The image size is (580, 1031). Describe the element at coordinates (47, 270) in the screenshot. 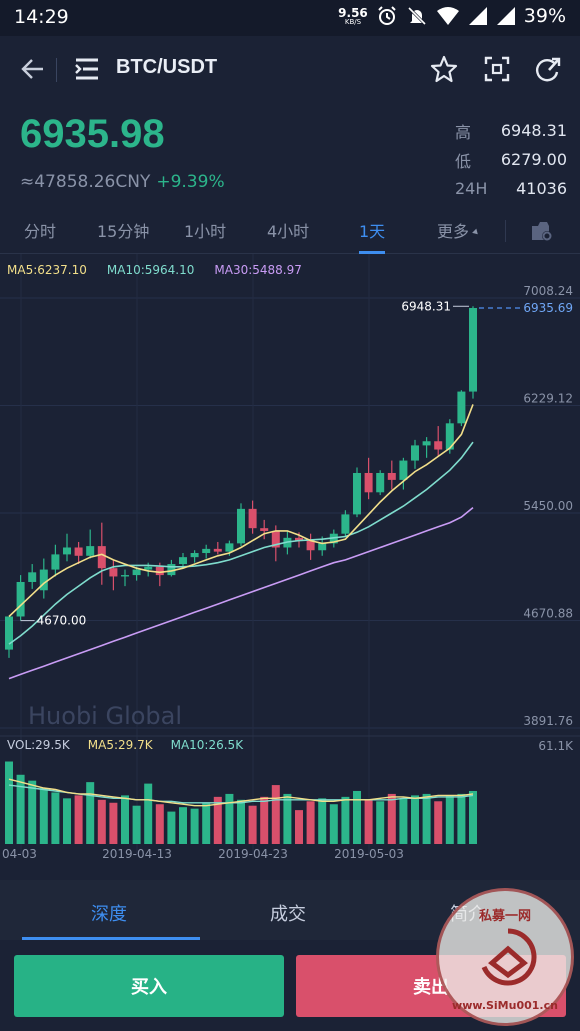

I see `ma5-label: MA5:6237.10` at that location.